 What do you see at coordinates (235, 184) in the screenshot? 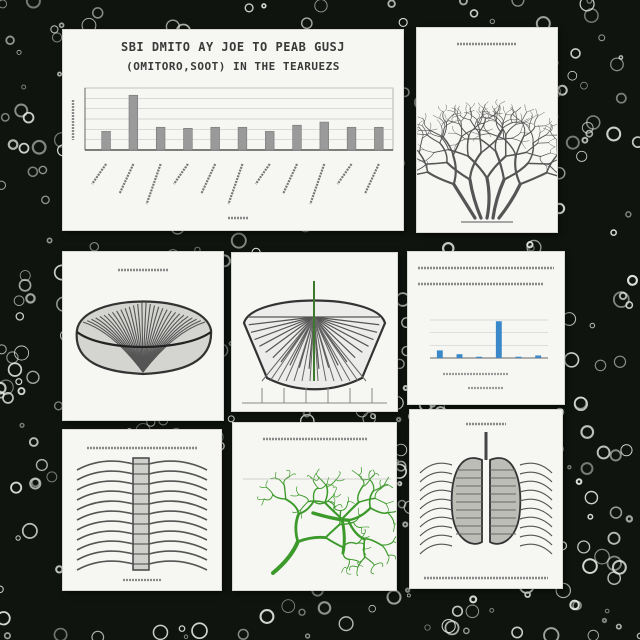
I see `tick-label-scribble` at bounding box center [235, 184].